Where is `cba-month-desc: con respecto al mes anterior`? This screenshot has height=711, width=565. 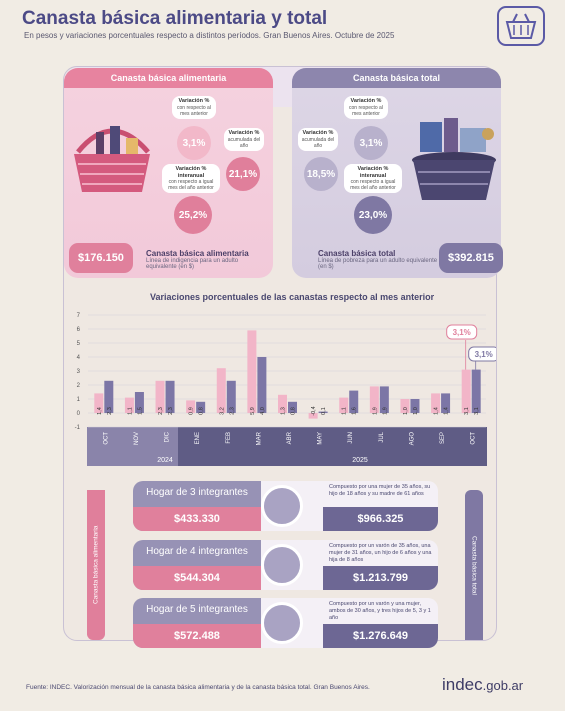
cba-month-desc: con respecto al mes anterior is located at coordinates (194, 110).